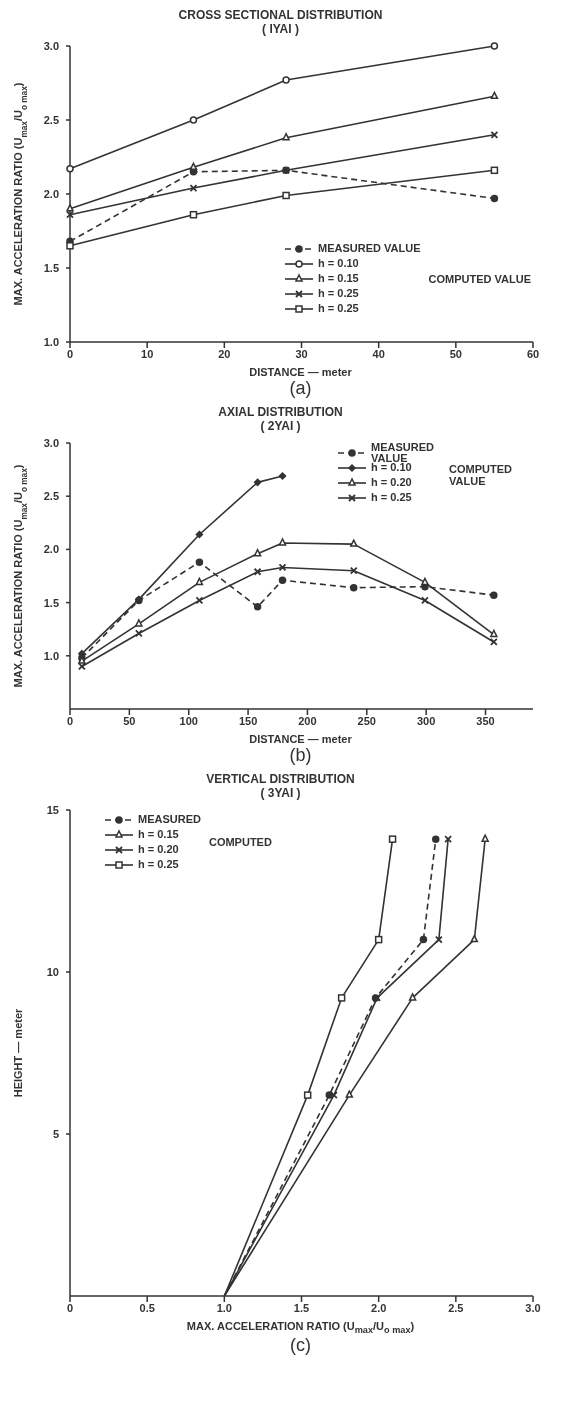 The height and width of the screenshot is (1402, 561). I want to click on x-tick-label: 250, so click(366, 720).